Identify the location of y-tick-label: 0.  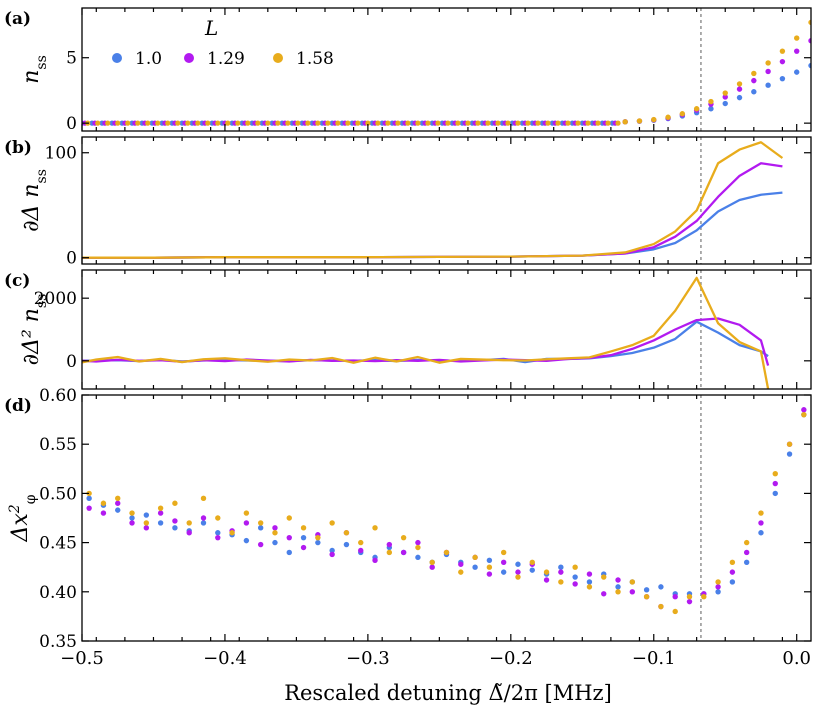
(71, 124).